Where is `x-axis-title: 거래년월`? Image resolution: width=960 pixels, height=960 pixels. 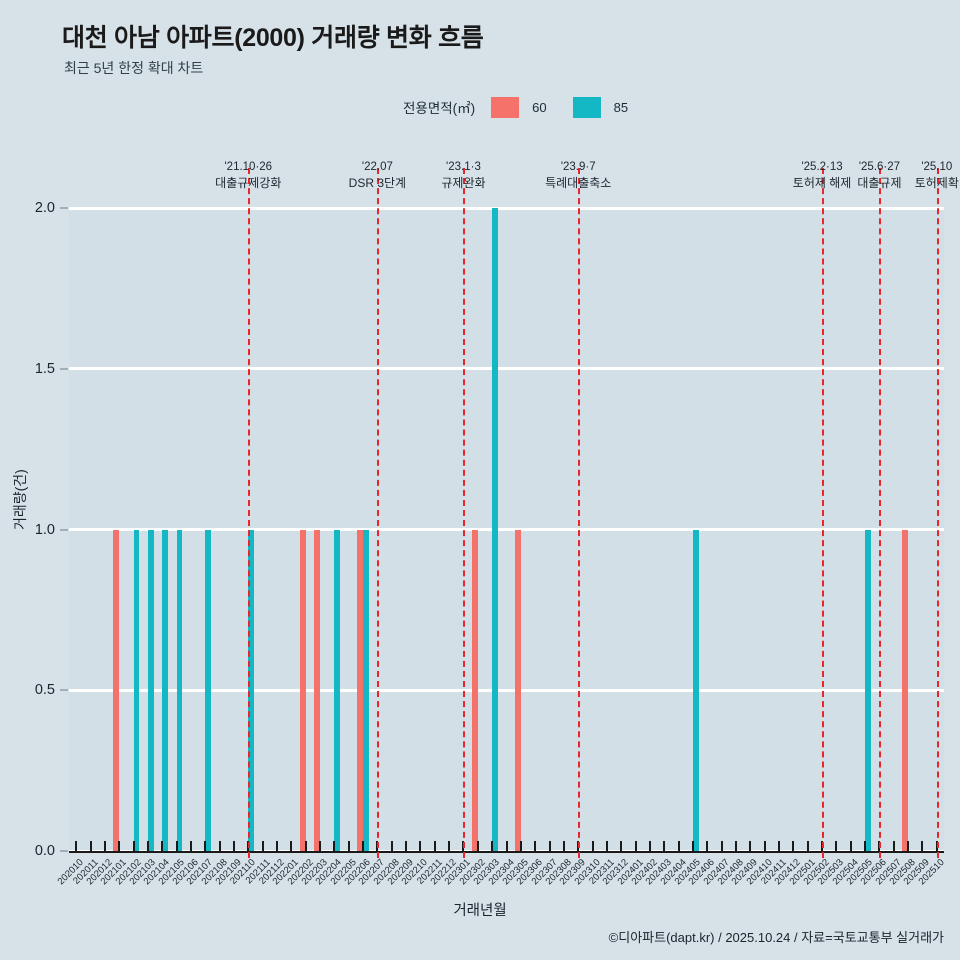
x-axis-title: 거래년월 is located at coordinates (480, 911).